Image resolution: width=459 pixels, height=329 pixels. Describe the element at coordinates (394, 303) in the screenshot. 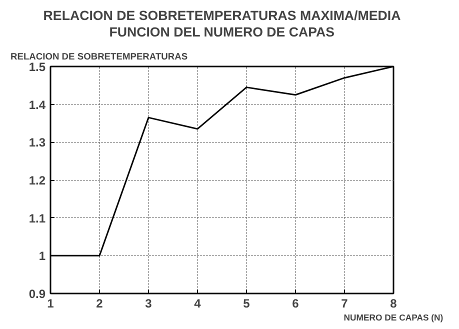

I see `x-tick-label: 8` at that location.